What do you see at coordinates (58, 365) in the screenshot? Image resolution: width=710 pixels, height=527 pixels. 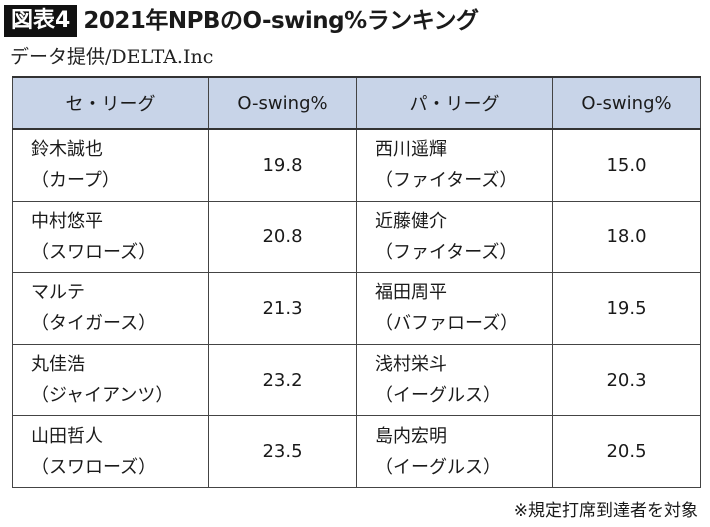 I see `player-name: 丸佳浩` at bounding box center [58, 365].